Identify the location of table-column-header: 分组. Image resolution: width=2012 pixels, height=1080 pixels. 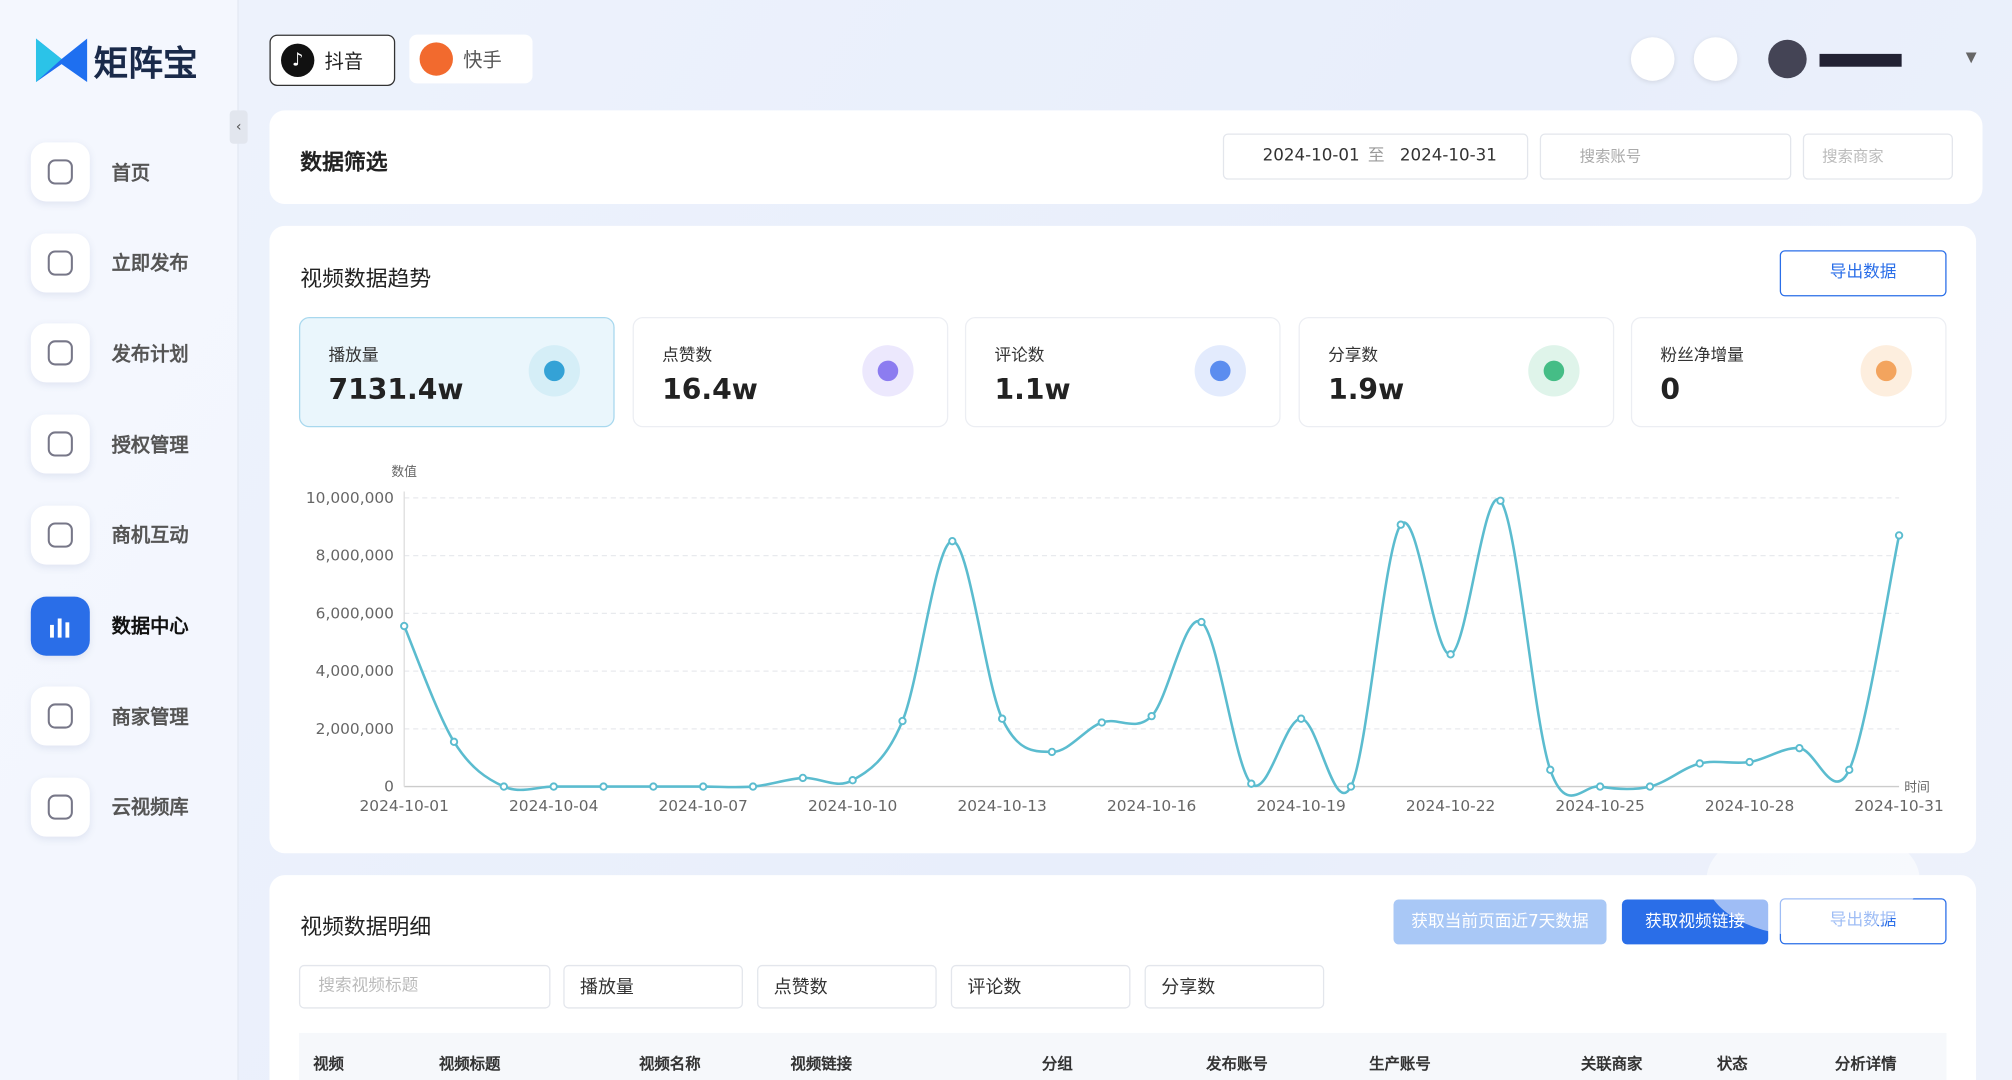
(1057, 1063).